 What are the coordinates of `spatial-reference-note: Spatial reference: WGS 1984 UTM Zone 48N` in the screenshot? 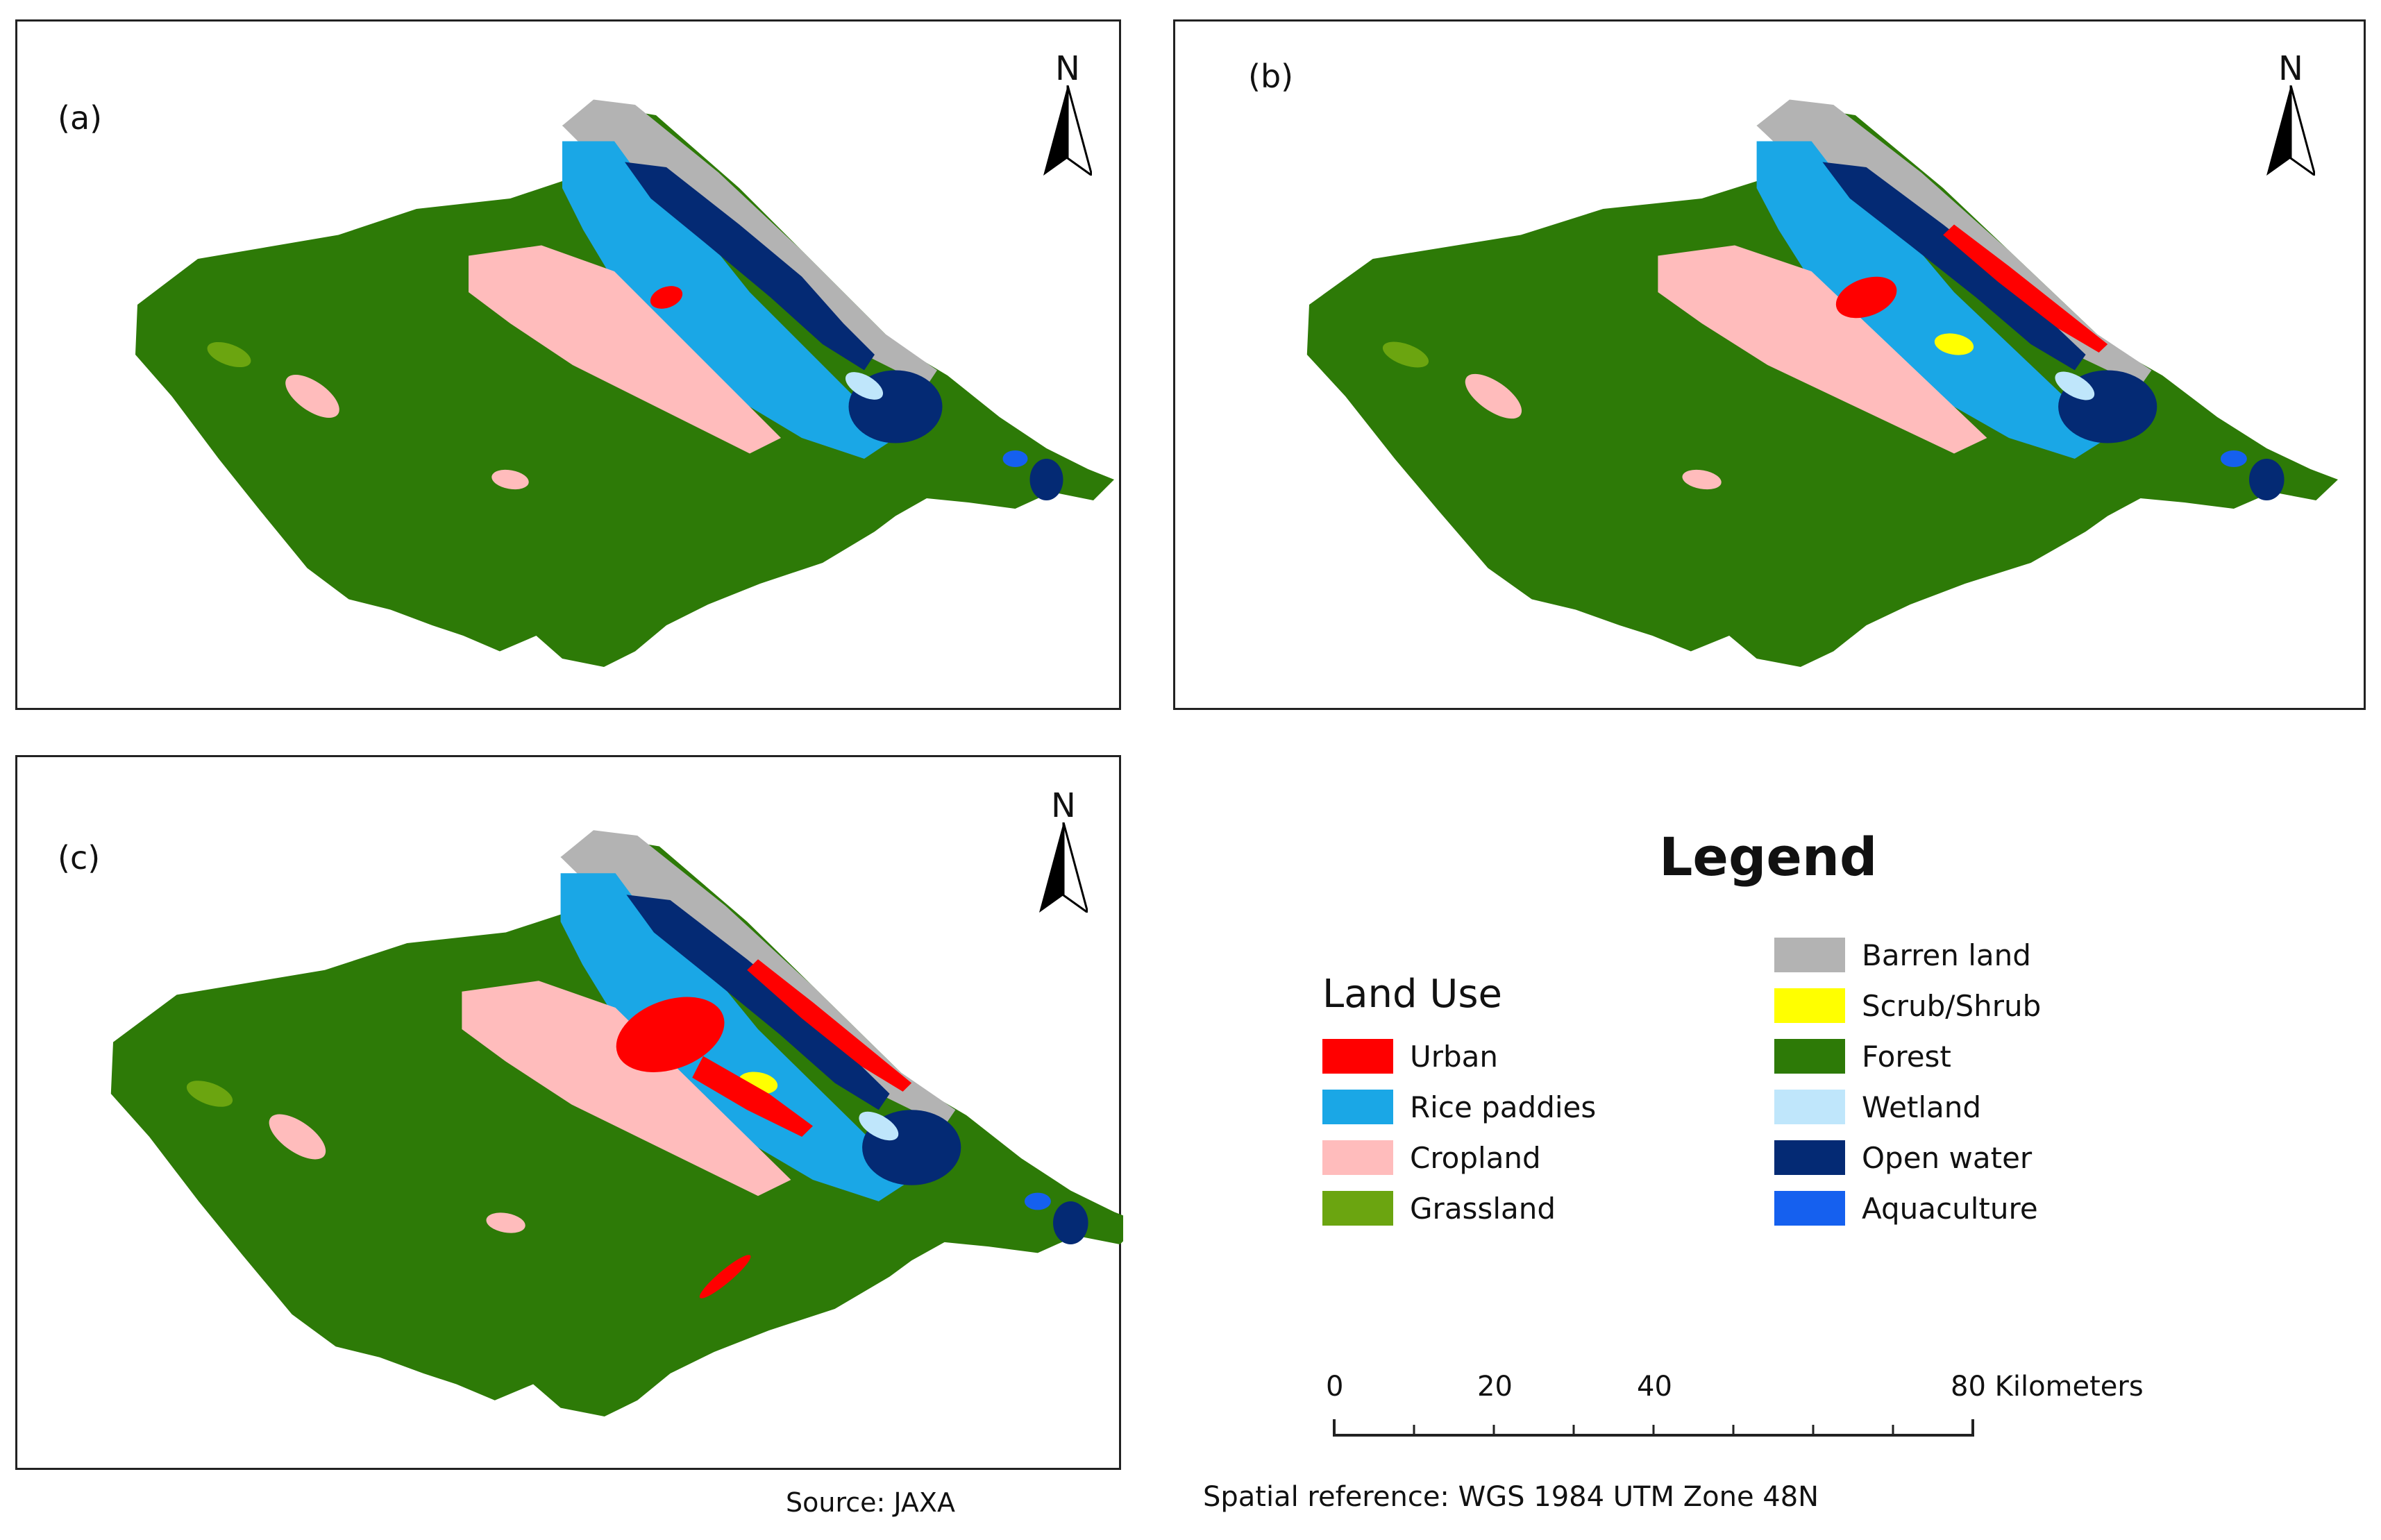 It's located at (1511, 1497).